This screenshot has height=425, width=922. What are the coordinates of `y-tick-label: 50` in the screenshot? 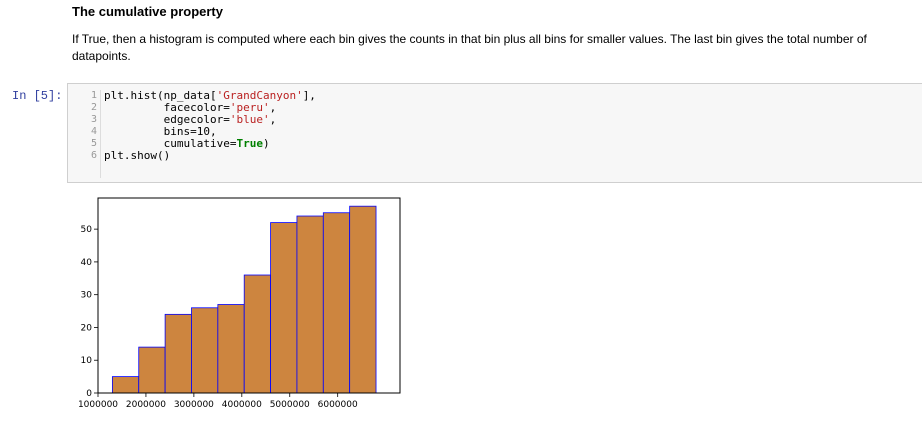 It's located at (87, 230).